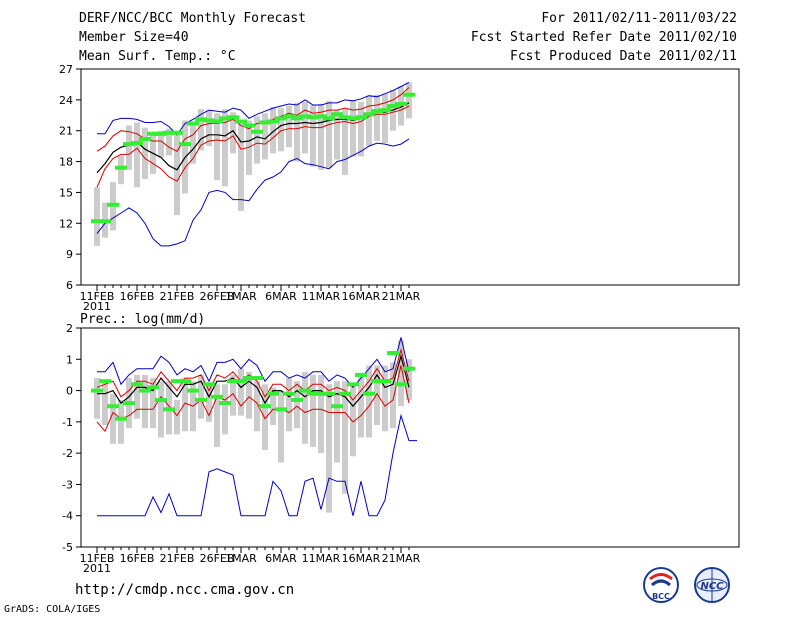 The image size is (800, 618). Describe the element at coordinates (97, 568) in the screenshot. I see `prec-year-label: 2011` at that location.